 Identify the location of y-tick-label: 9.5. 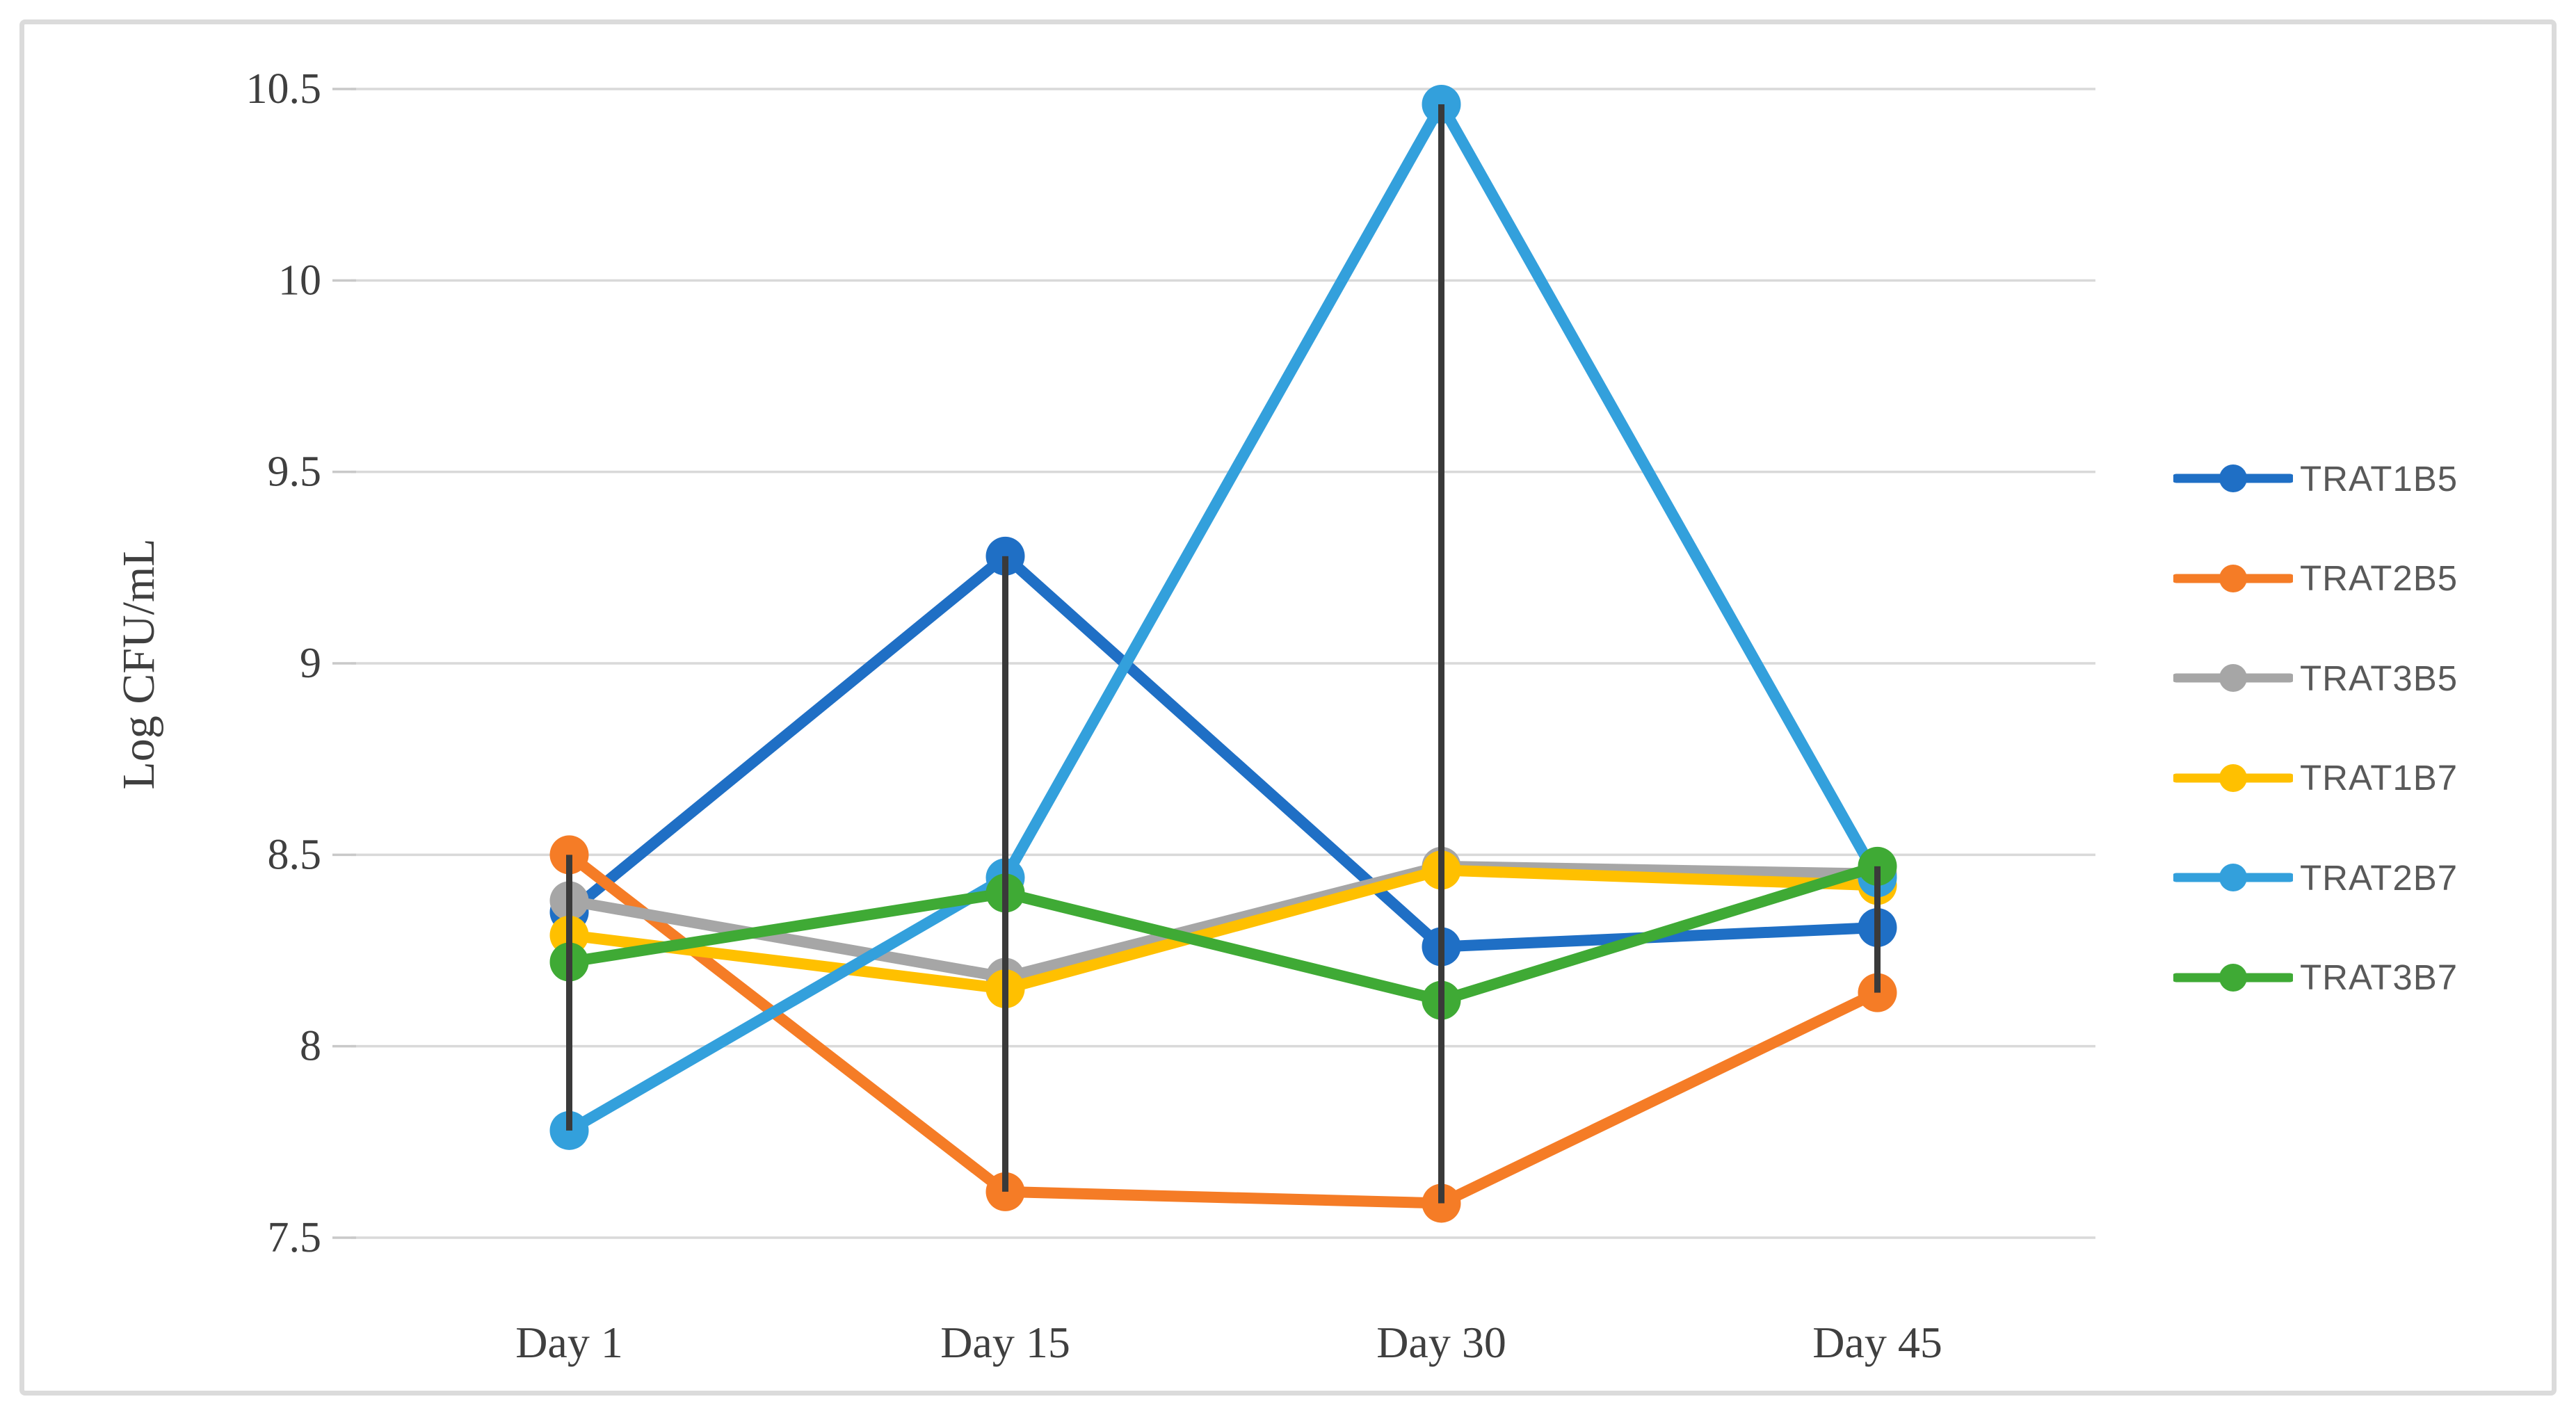
(295, 472).